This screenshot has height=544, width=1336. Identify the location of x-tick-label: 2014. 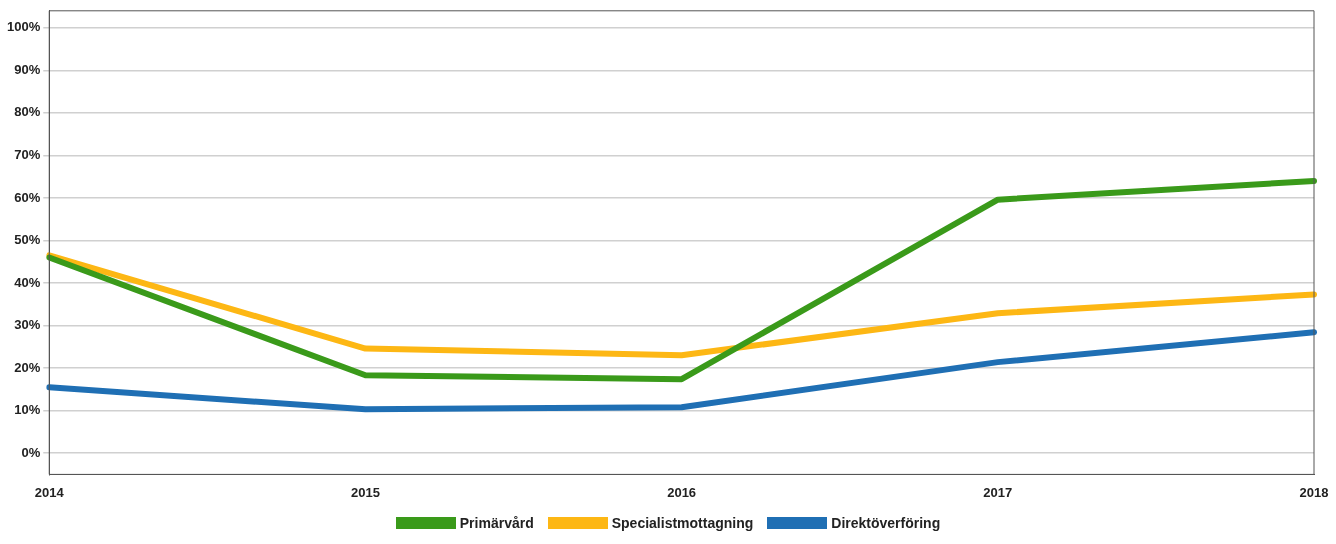
(49, 492).